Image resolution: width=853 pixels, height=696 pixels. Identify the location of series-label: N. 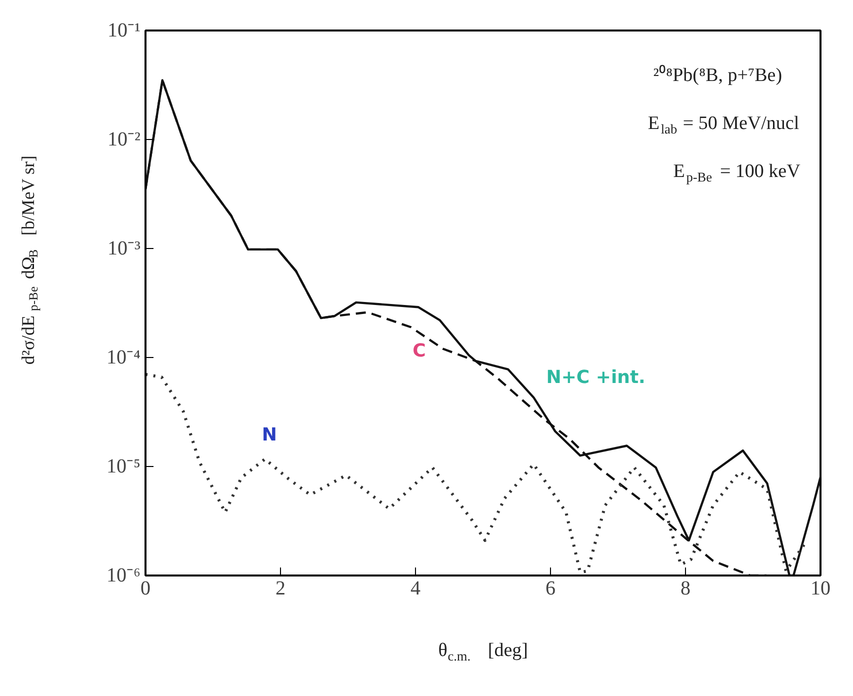
(269, 435).